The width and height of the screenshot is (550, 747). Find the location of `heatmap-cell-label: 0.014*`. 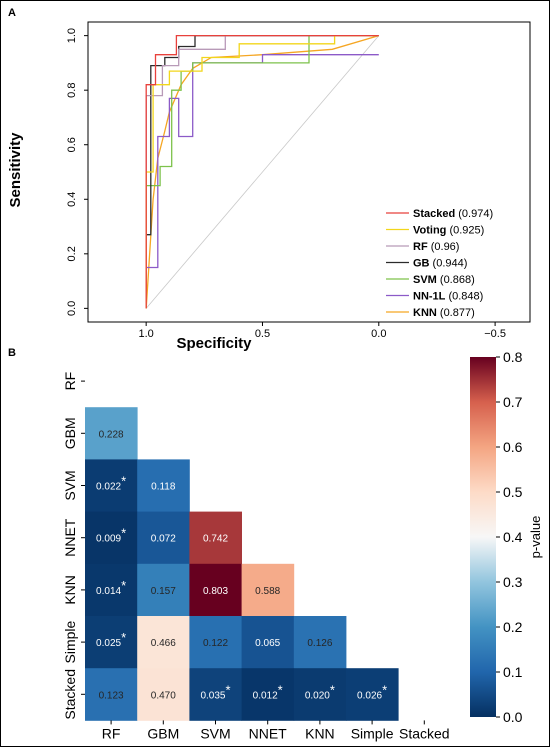

heatmap-cell-label: 0.014* is located at coordinates (111, 587).